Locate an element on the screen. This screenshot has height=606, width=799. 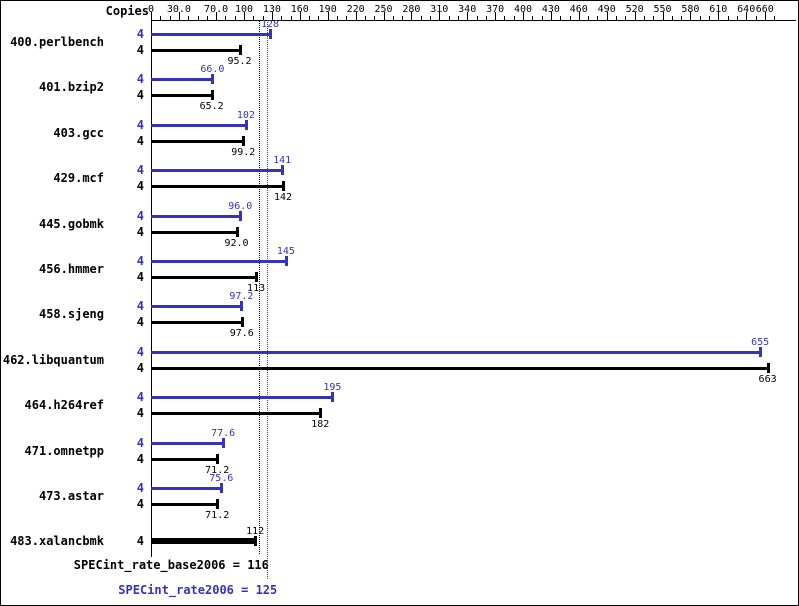
bar-value-label: 65.2 is located at coordinates (211, 107).